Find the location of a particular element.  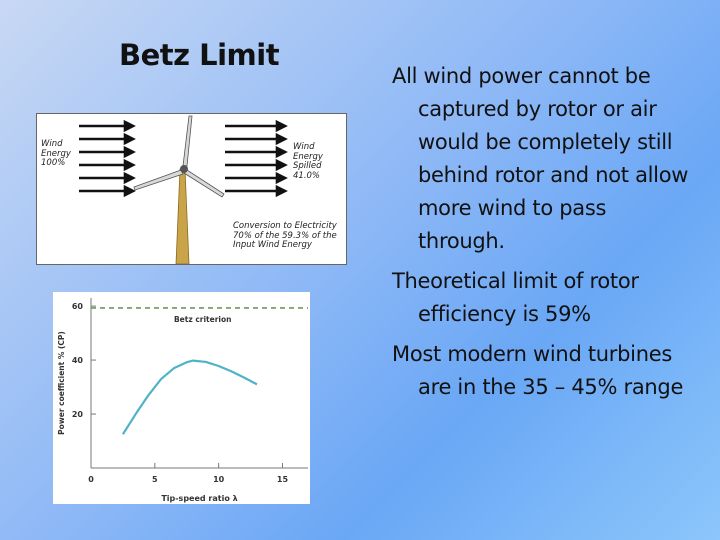

tower is located at coordinates (182, 216).